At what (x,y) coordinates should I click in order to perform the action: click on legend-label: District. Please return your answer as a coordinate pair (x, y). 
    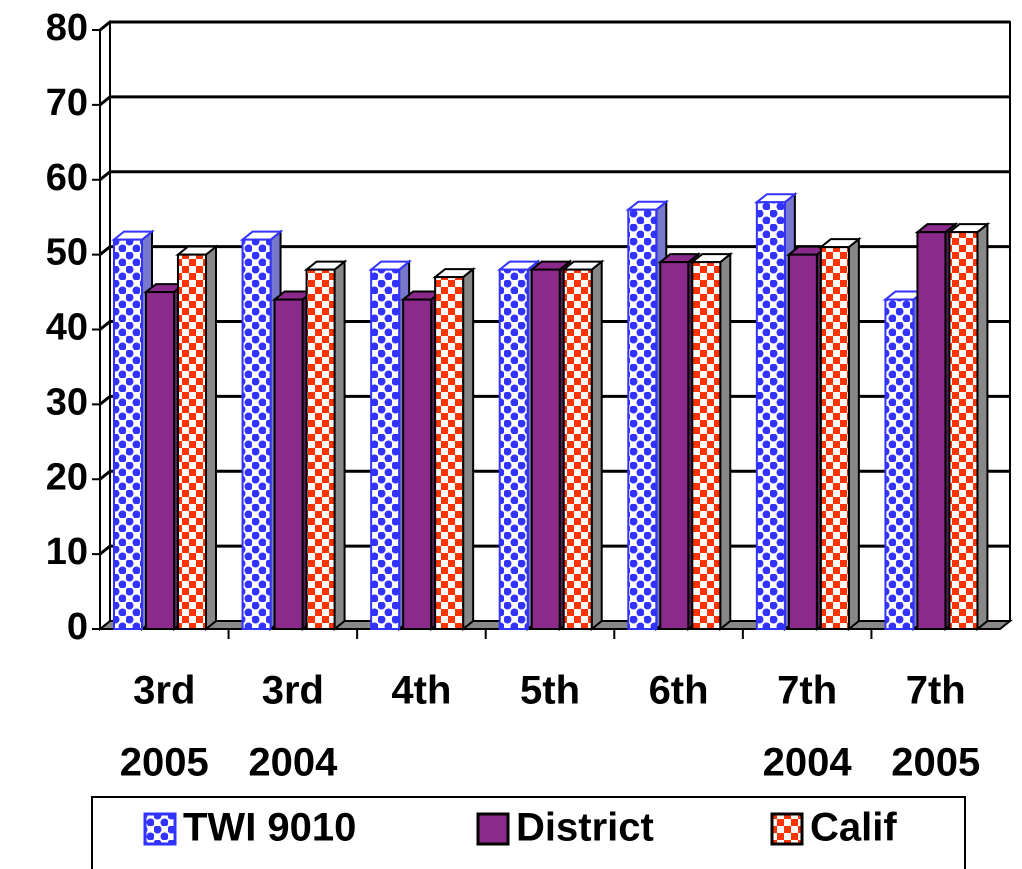
    Looking at the image, I should click on (585, 828).